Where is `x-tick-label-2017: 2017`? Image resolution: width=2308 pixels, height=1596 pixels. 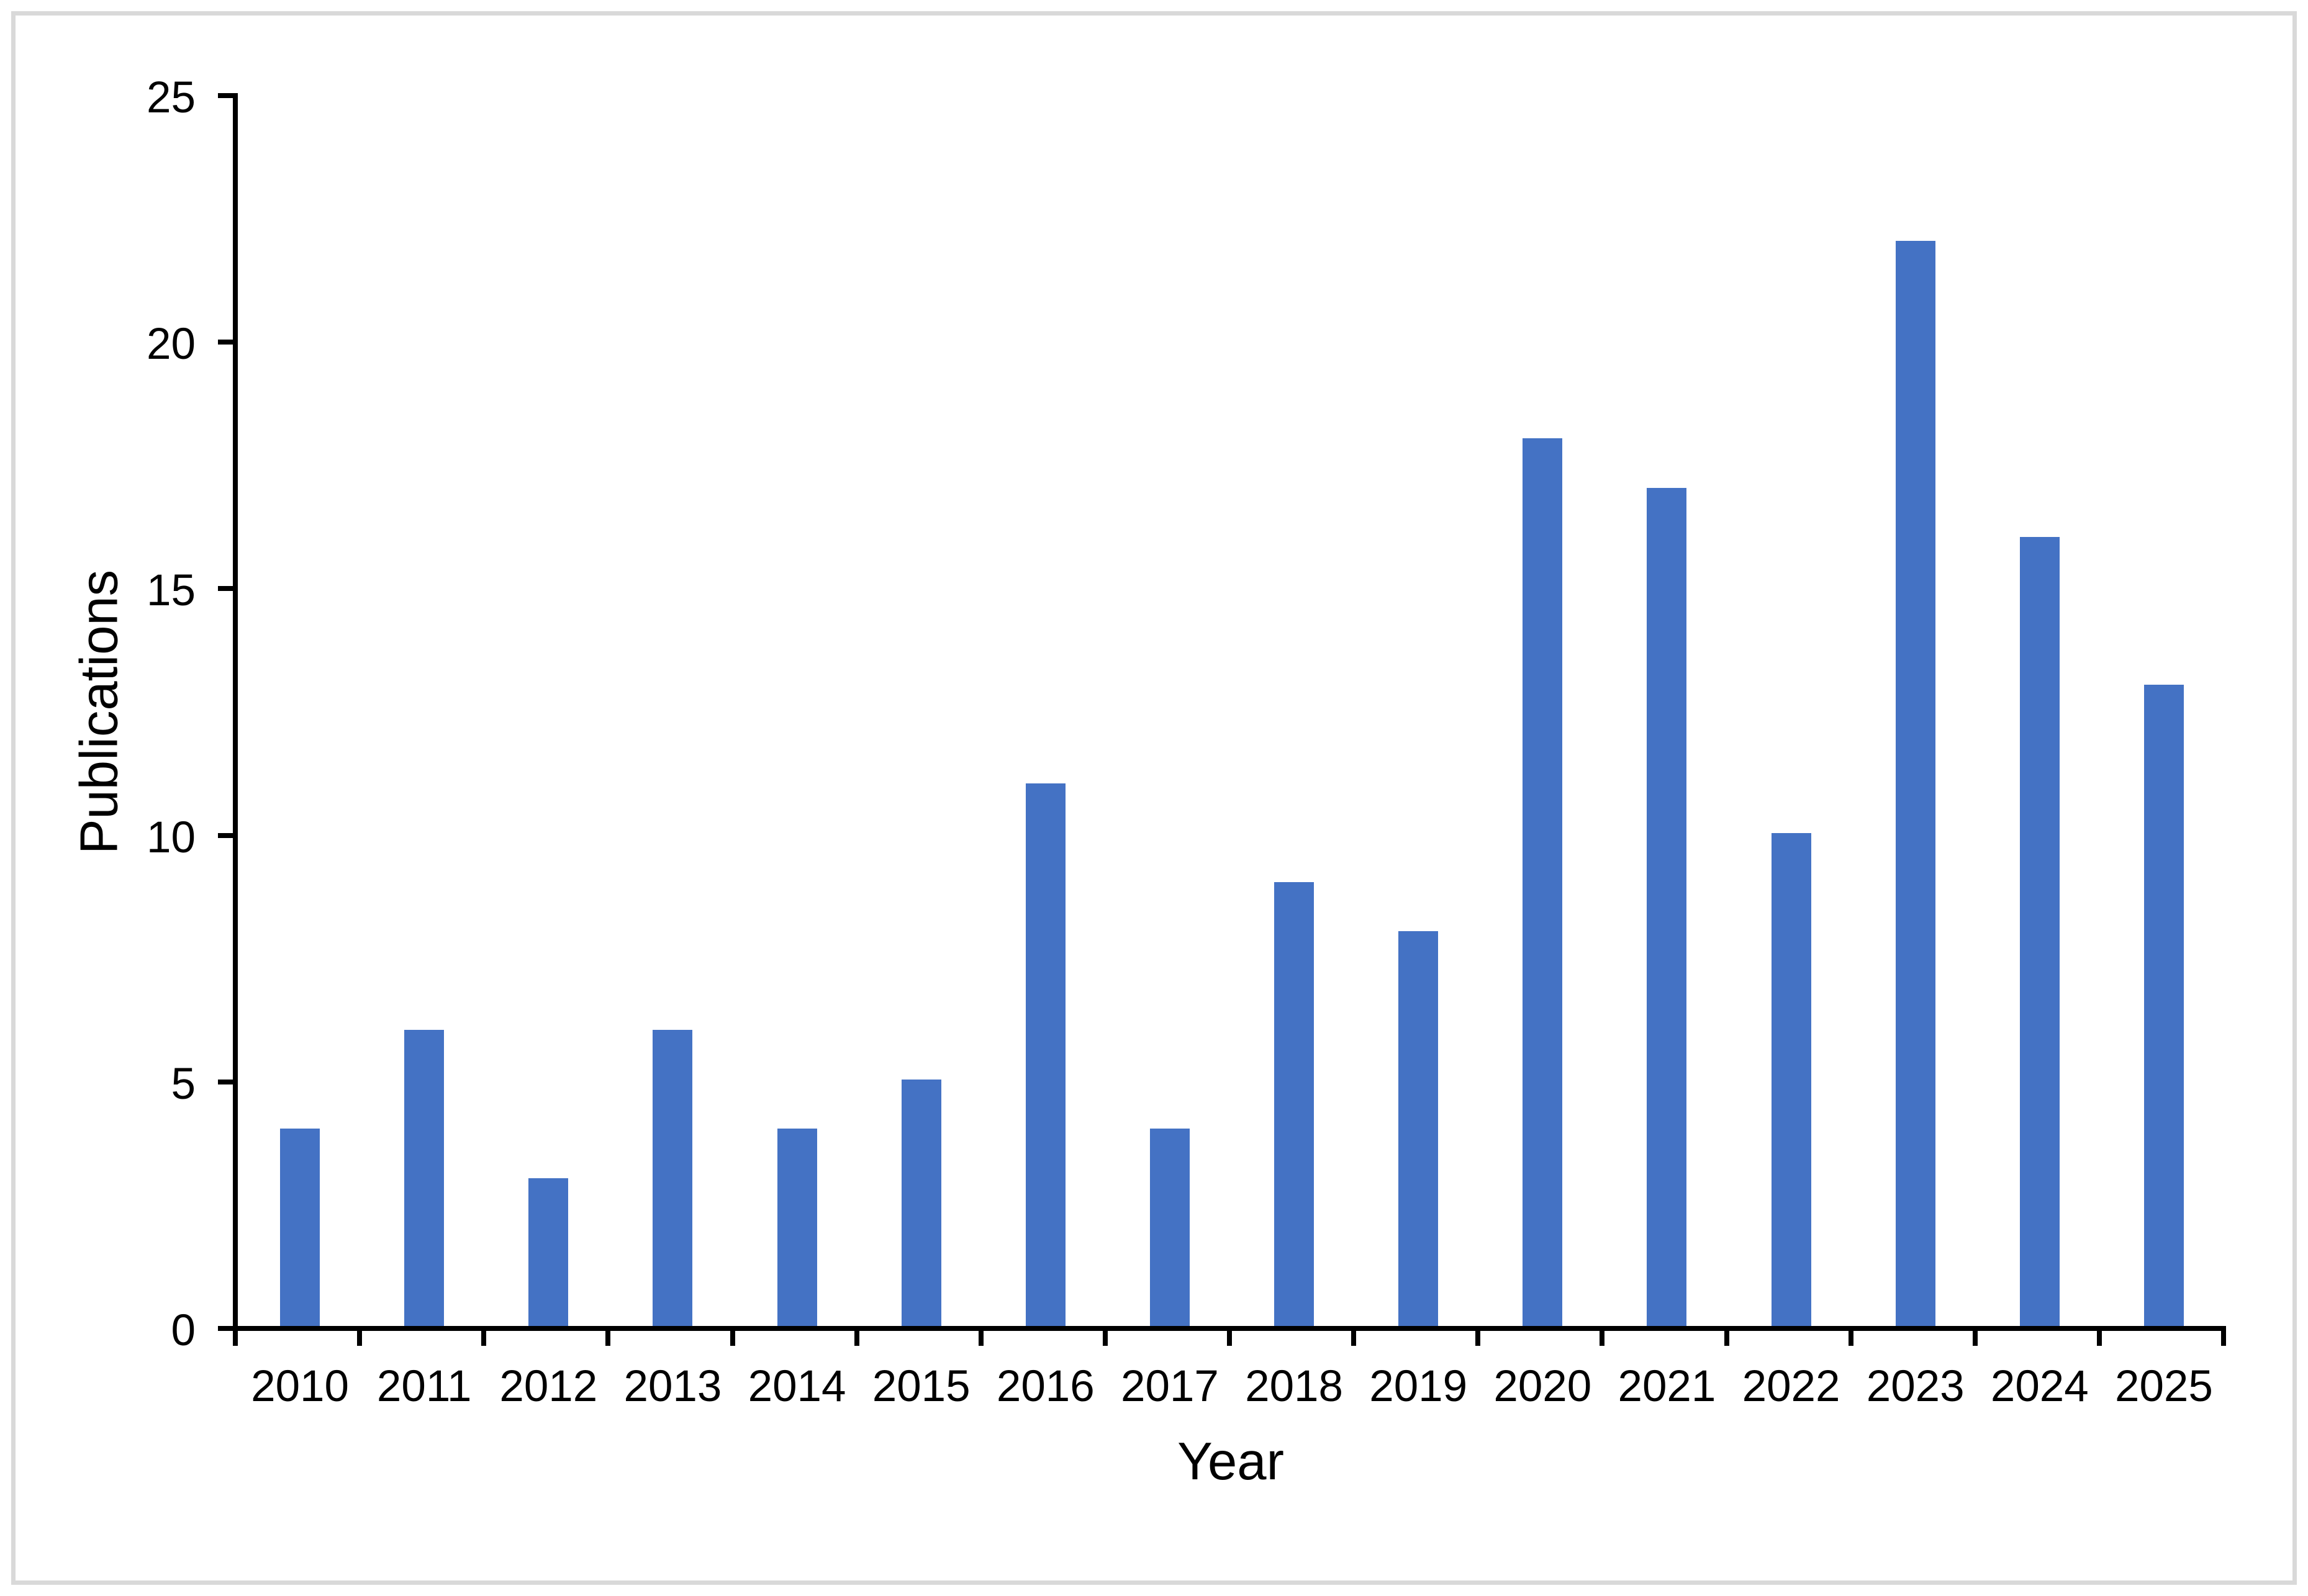
x-tick-label-2017: 2017 is located at coordinates (1170, 1386).